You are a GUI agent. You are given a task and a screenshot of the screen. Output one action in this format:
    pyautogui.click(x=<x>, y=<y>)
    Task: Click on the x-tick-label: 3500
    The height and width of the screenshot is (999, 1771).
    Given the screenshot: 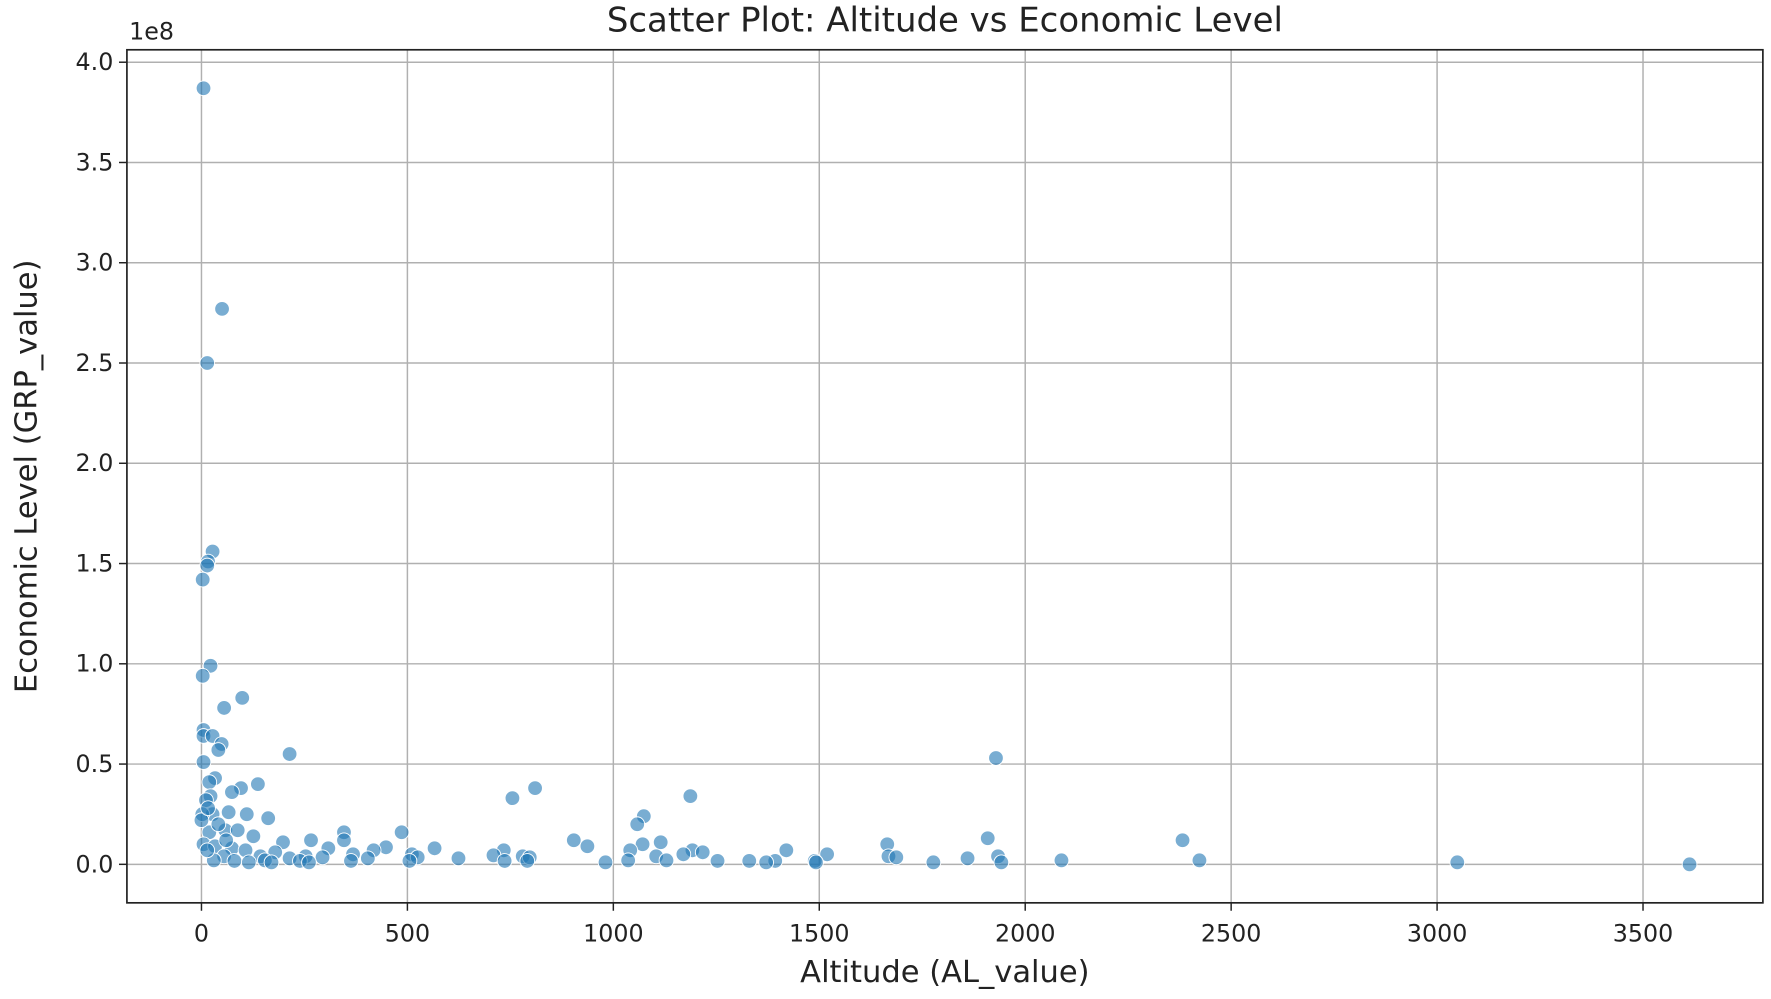 What is the action you would take?
    pyautogui.click(x=1643, y=933)
    